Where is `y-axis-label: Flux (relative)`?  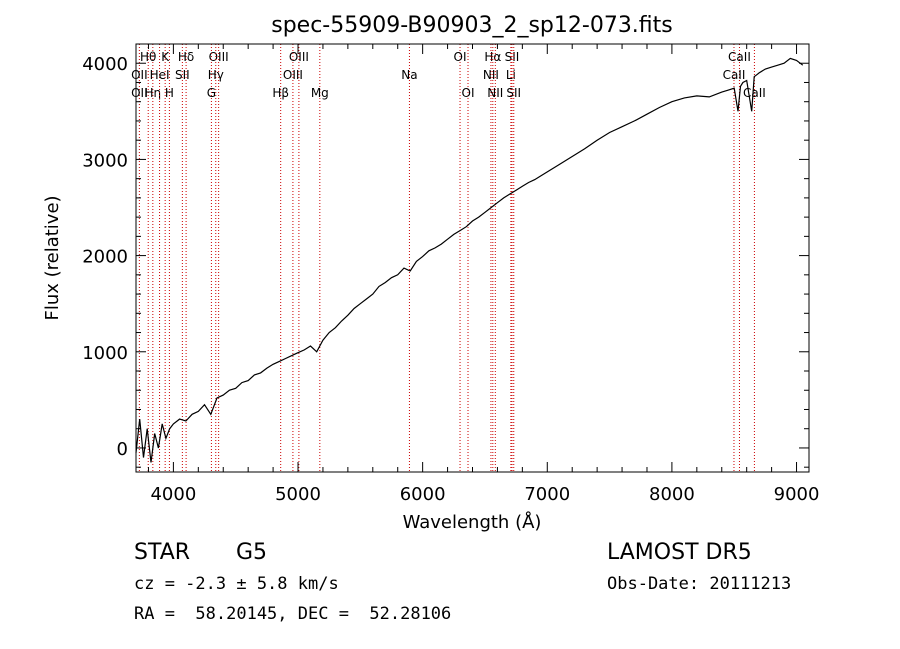
y-axis-label: Flux (relative) is located at coordinates (52, 257).